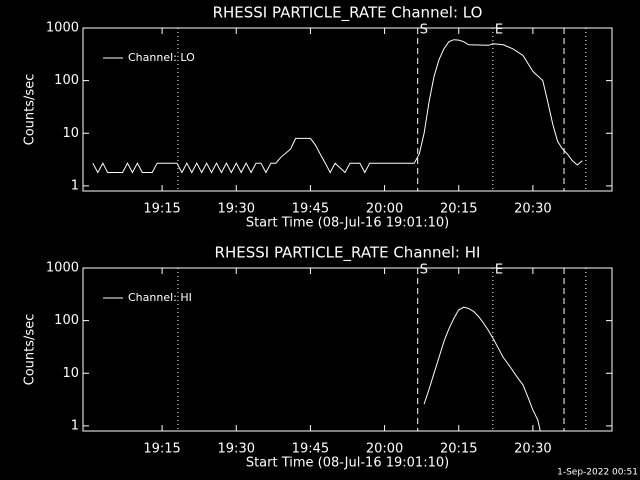  What do you see at coordinates (597, 473) in the screenshot?
I see `footer: 1-Sep-2022 00:51` at bounding box center [597, 473].